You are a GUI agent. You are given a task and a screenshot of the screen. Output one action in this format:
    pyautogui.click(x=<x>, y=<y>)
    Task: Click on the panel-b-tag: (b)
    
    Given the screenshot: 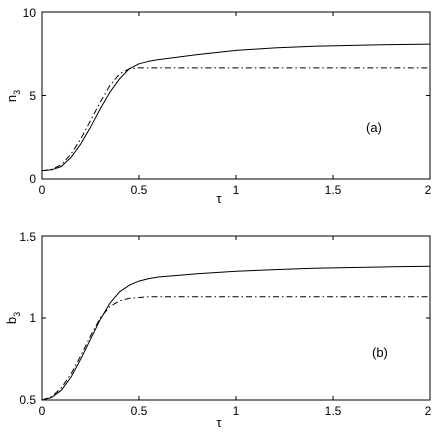 What is the action you would take?
    pyautogui.click(x=380, y=352)
    